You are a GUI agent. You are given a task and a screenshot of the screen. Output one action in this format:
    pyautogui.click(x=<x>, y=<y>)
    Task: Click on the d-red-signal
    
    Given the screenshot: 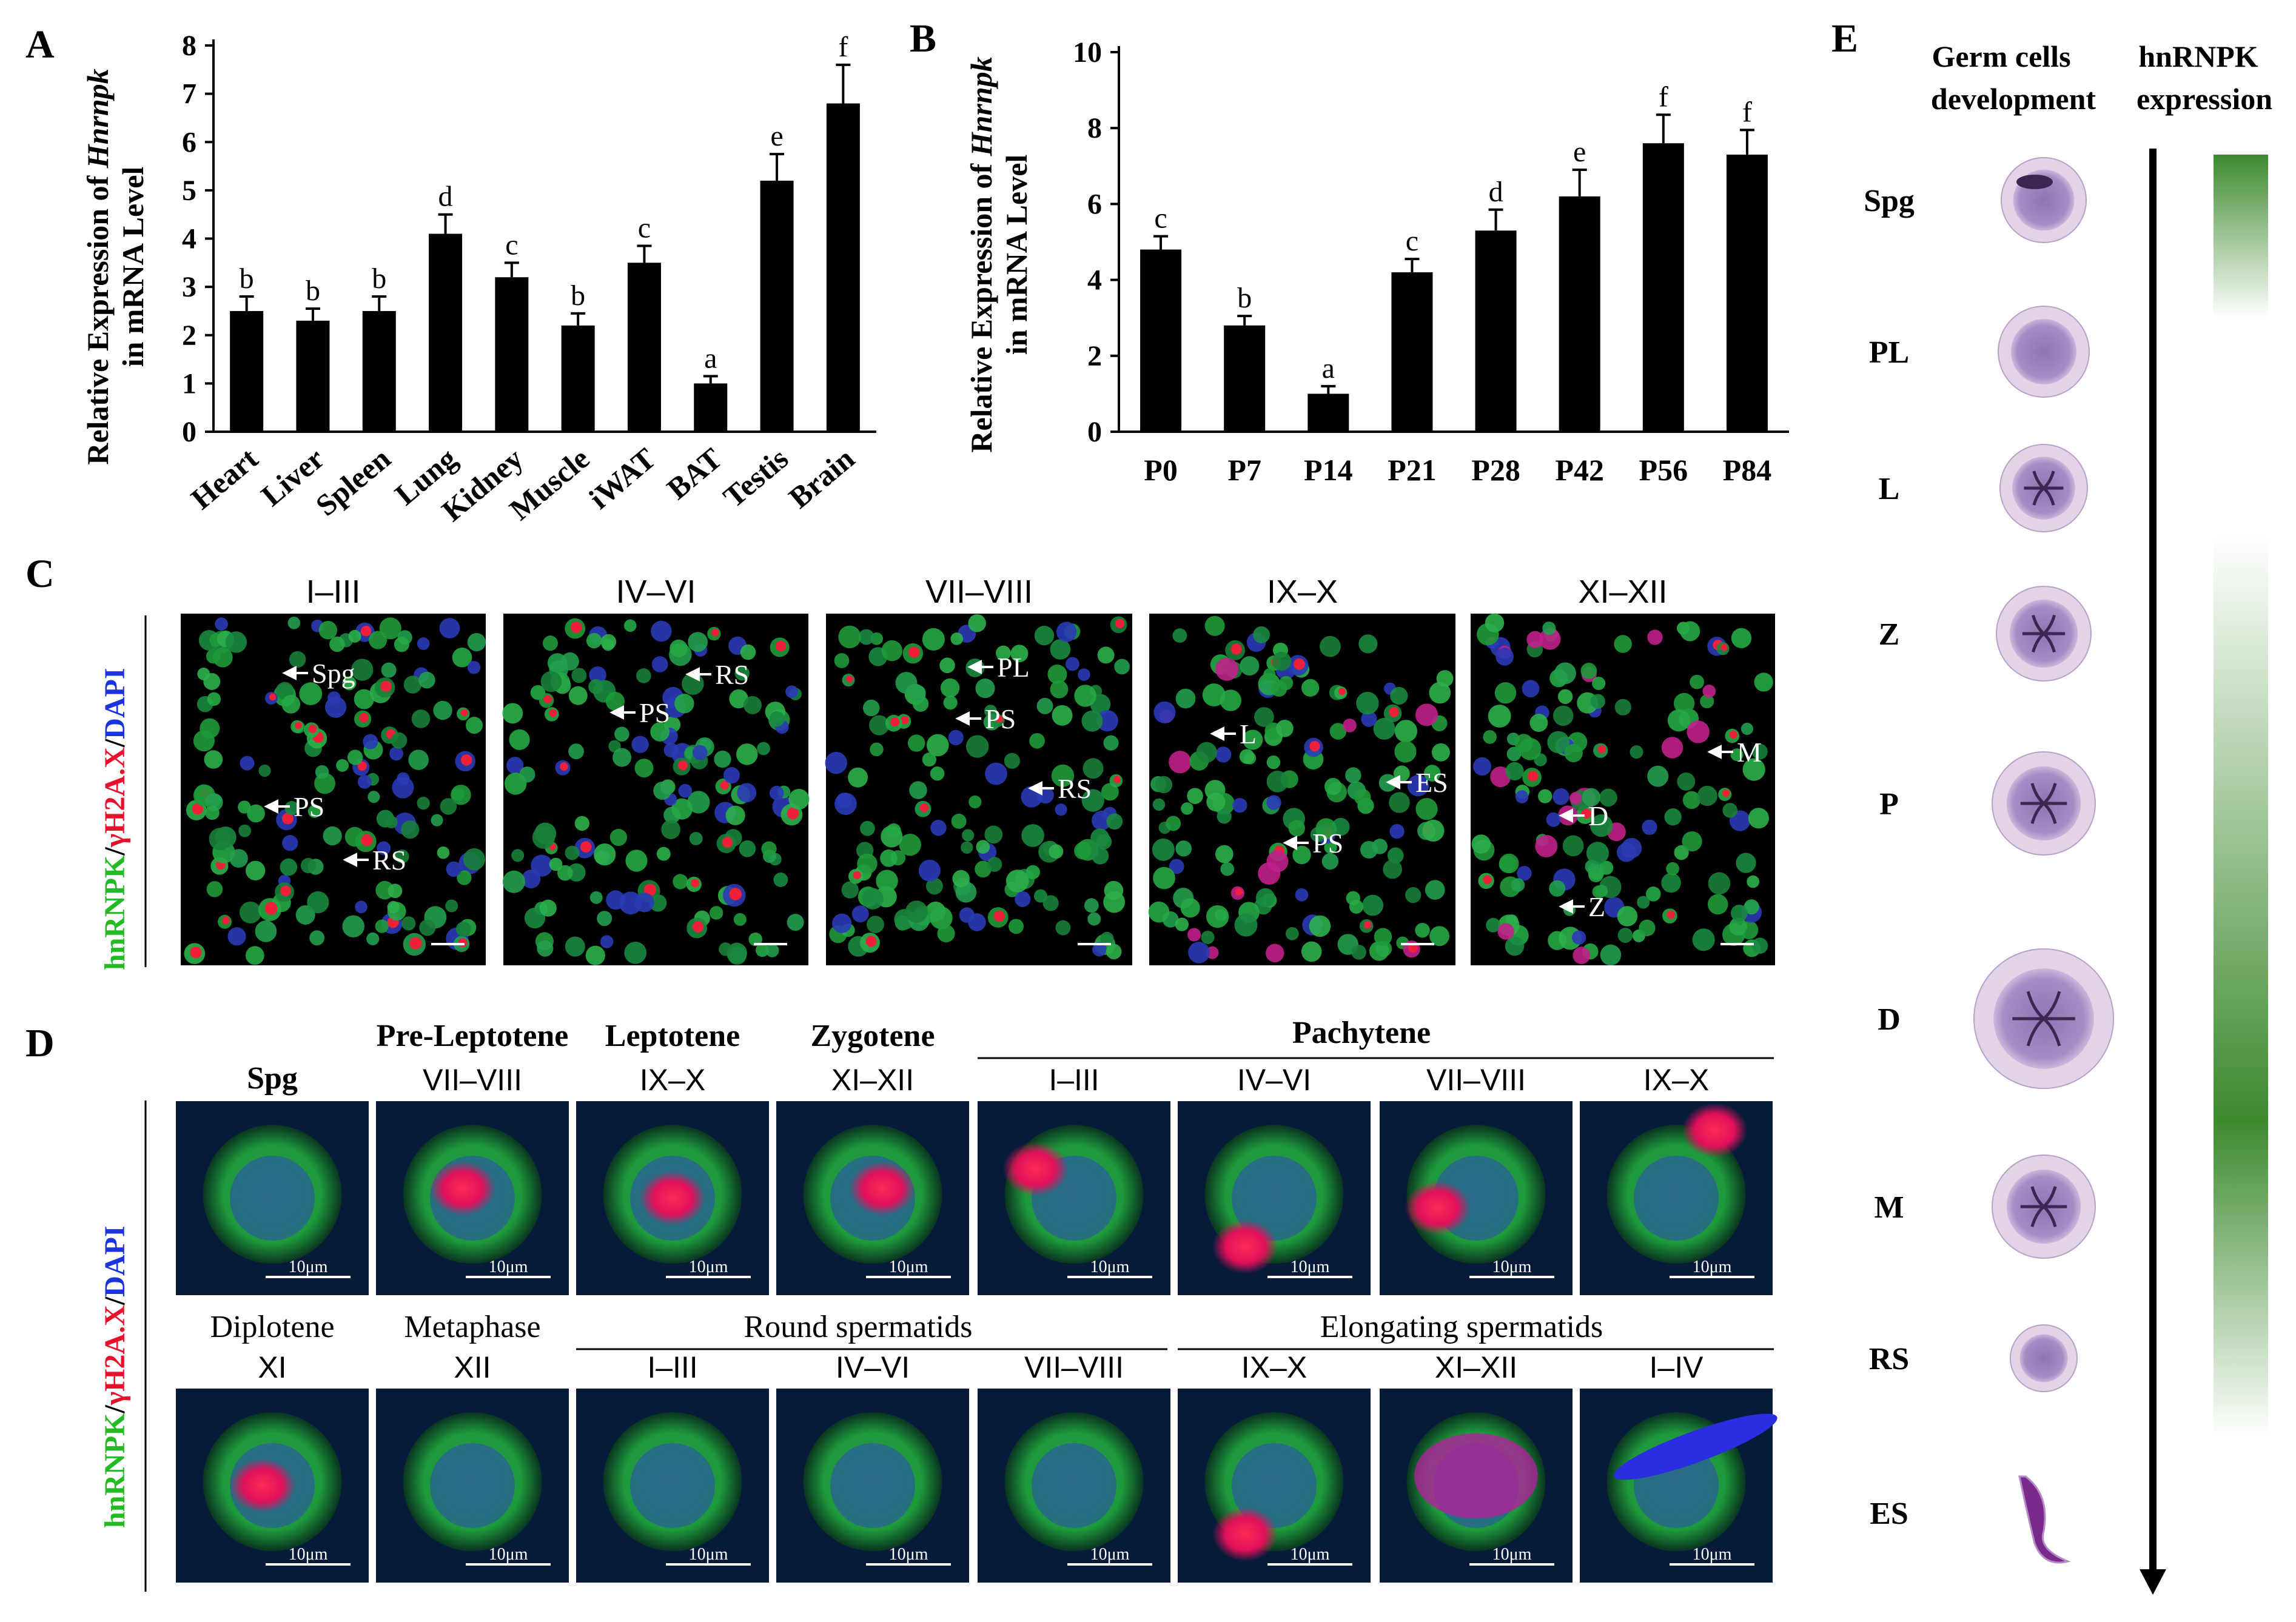 What is the action you would take?
    pyautogui.click(x=463, y=1188)
    